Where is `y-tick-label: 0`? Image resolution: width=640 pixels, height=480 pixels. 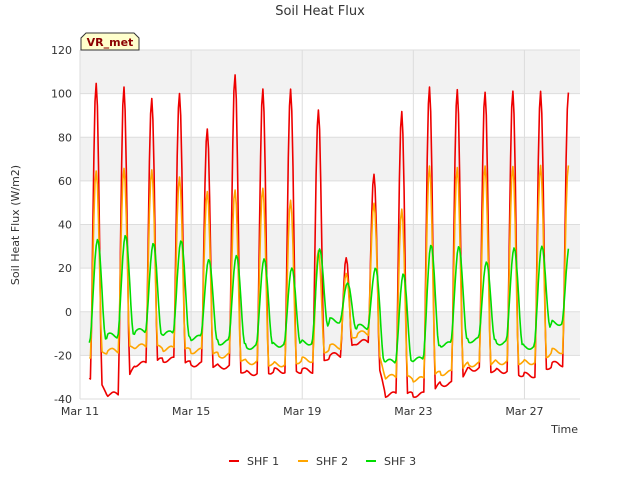
y-tick-label: 0 is located at coordinates (68, 312).